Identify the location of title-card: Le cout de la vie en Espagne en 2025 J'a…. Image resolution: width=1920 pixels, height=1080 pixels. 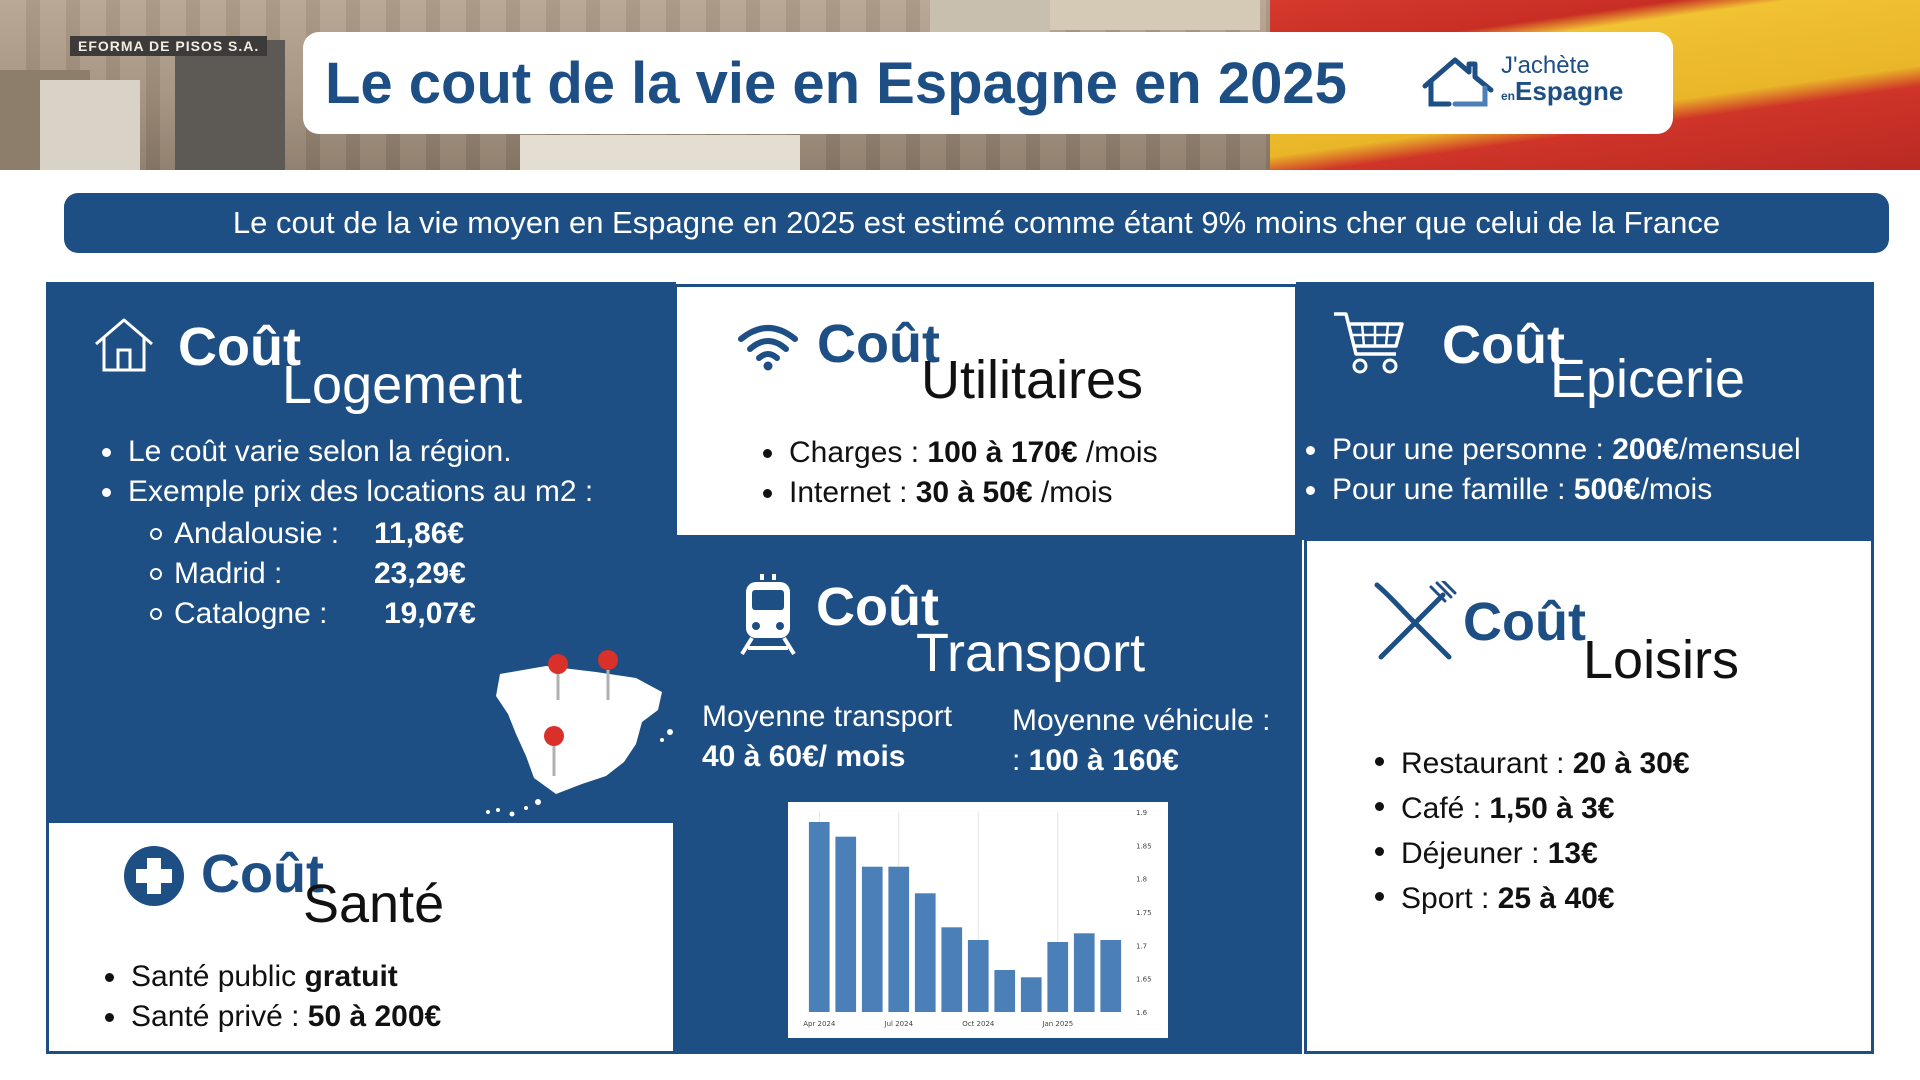
(988, 83).